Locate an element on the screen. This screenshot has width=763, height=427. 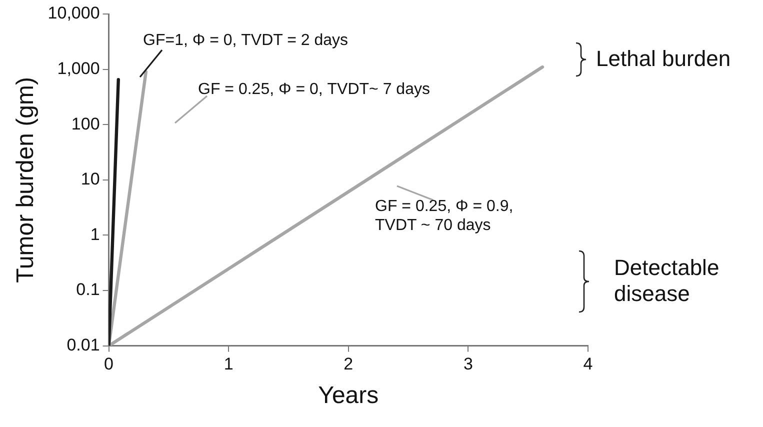
annotation: GF=1, Φ = 0, TVDT = 2 days is located at coordinates (245, 40).